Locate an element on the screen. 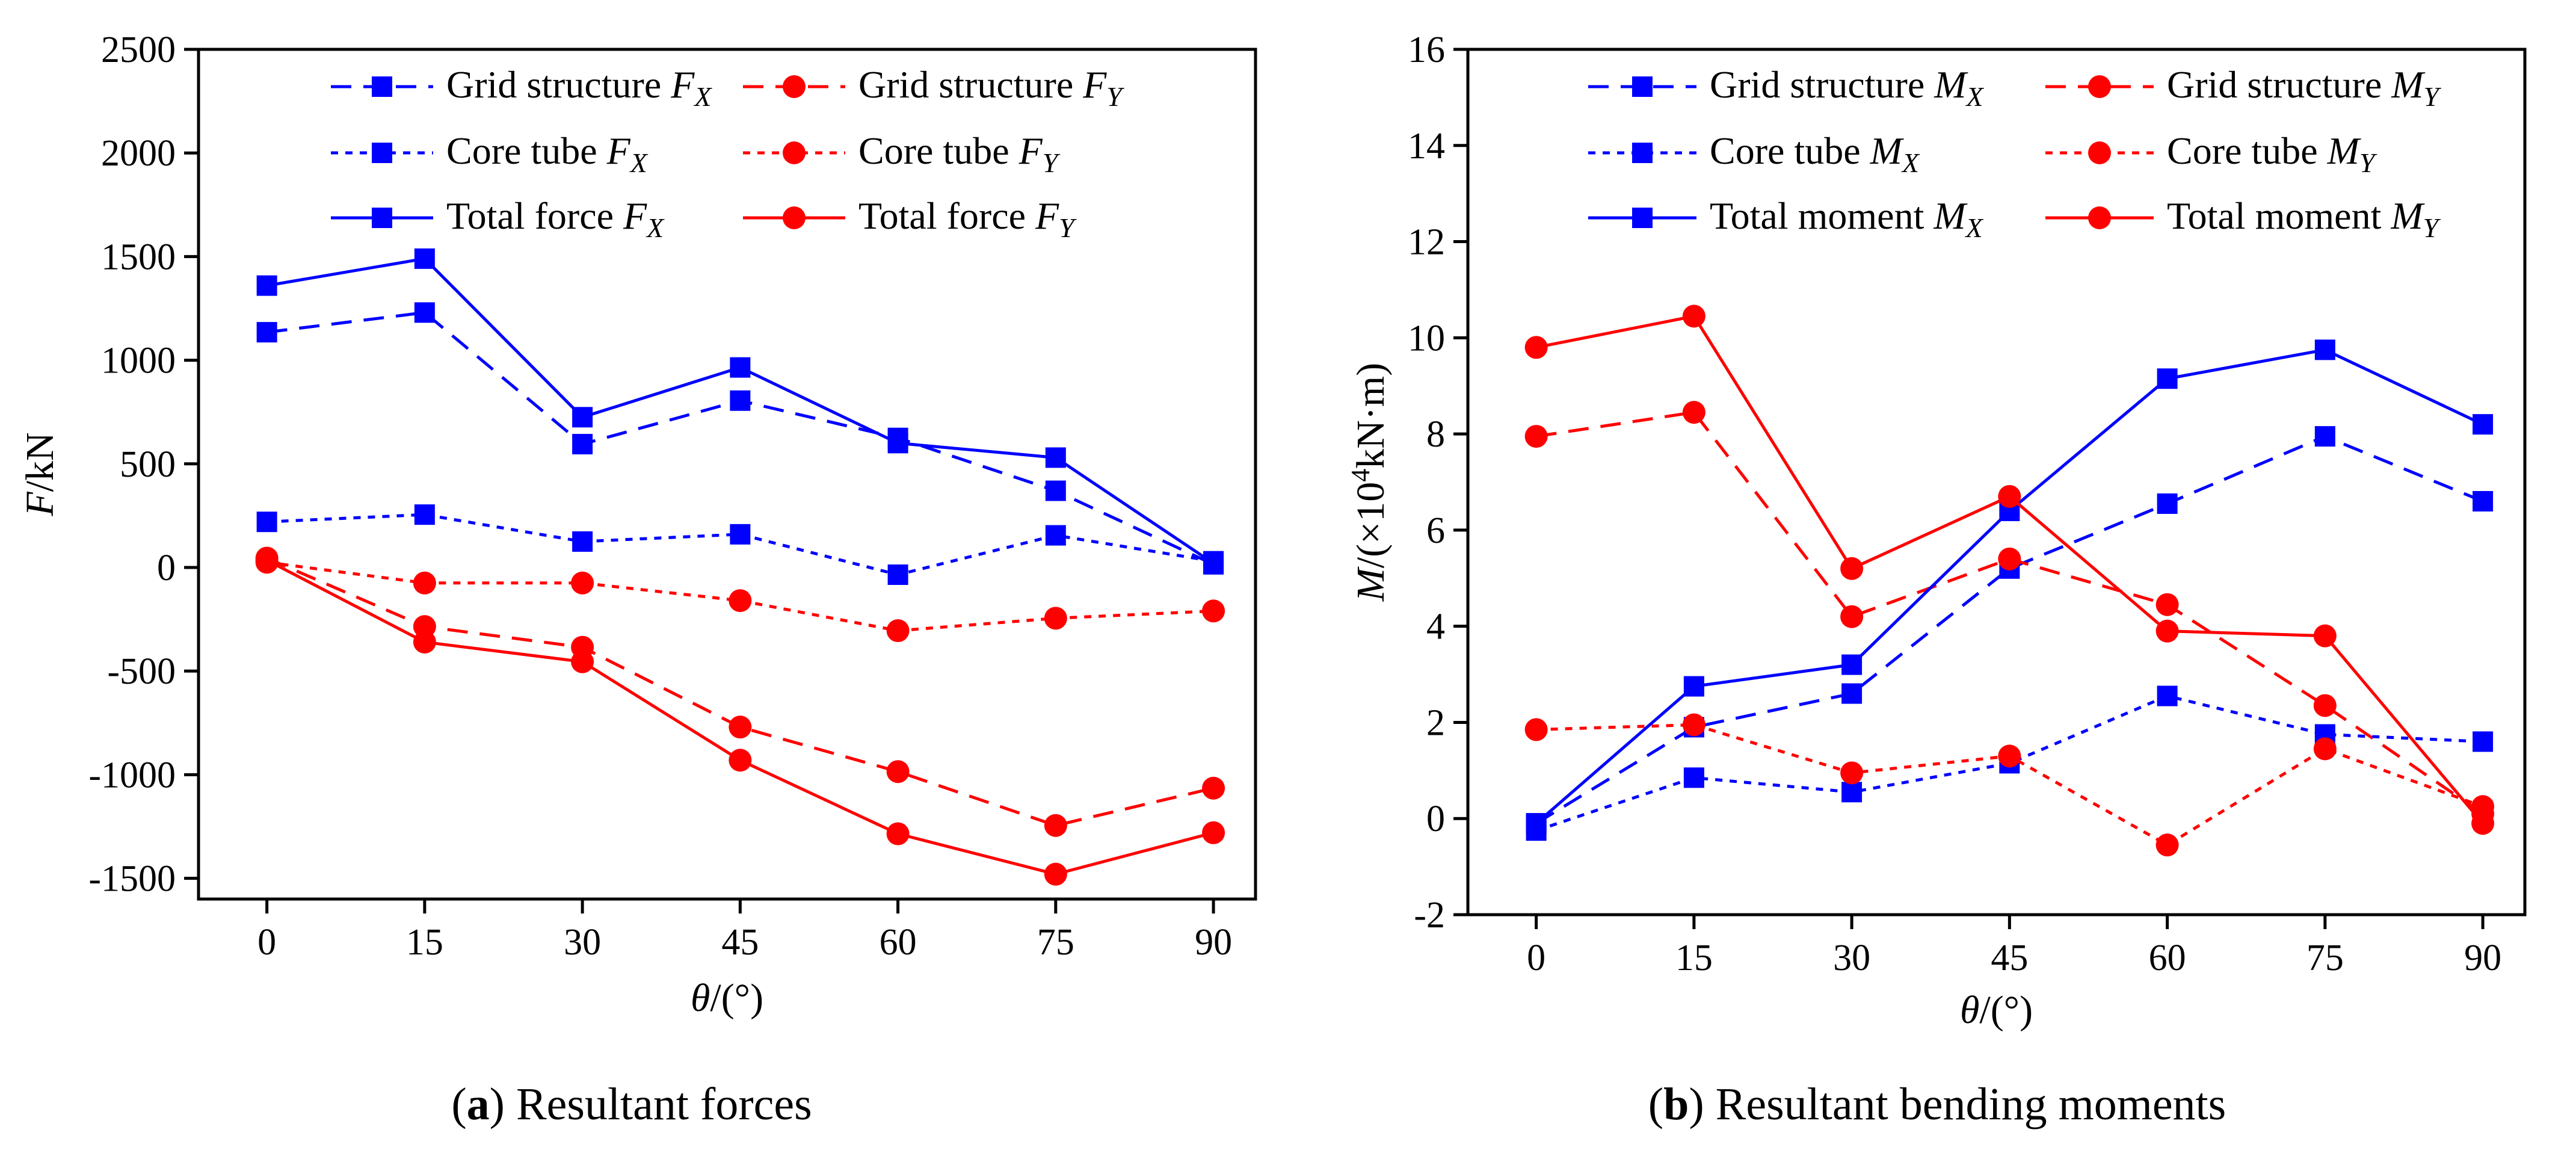 This screenshot has height=1153, width=2576. a-x-tick-label: 75 is located at coordinates (1055, 942).